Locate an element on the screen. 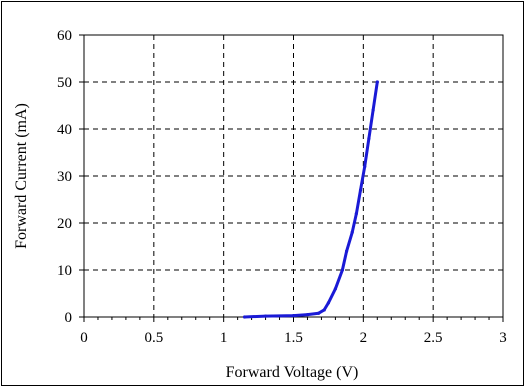 This screenshot has height=392, width=525. y-tick-label: 30 is located at coordinates (64, 177).